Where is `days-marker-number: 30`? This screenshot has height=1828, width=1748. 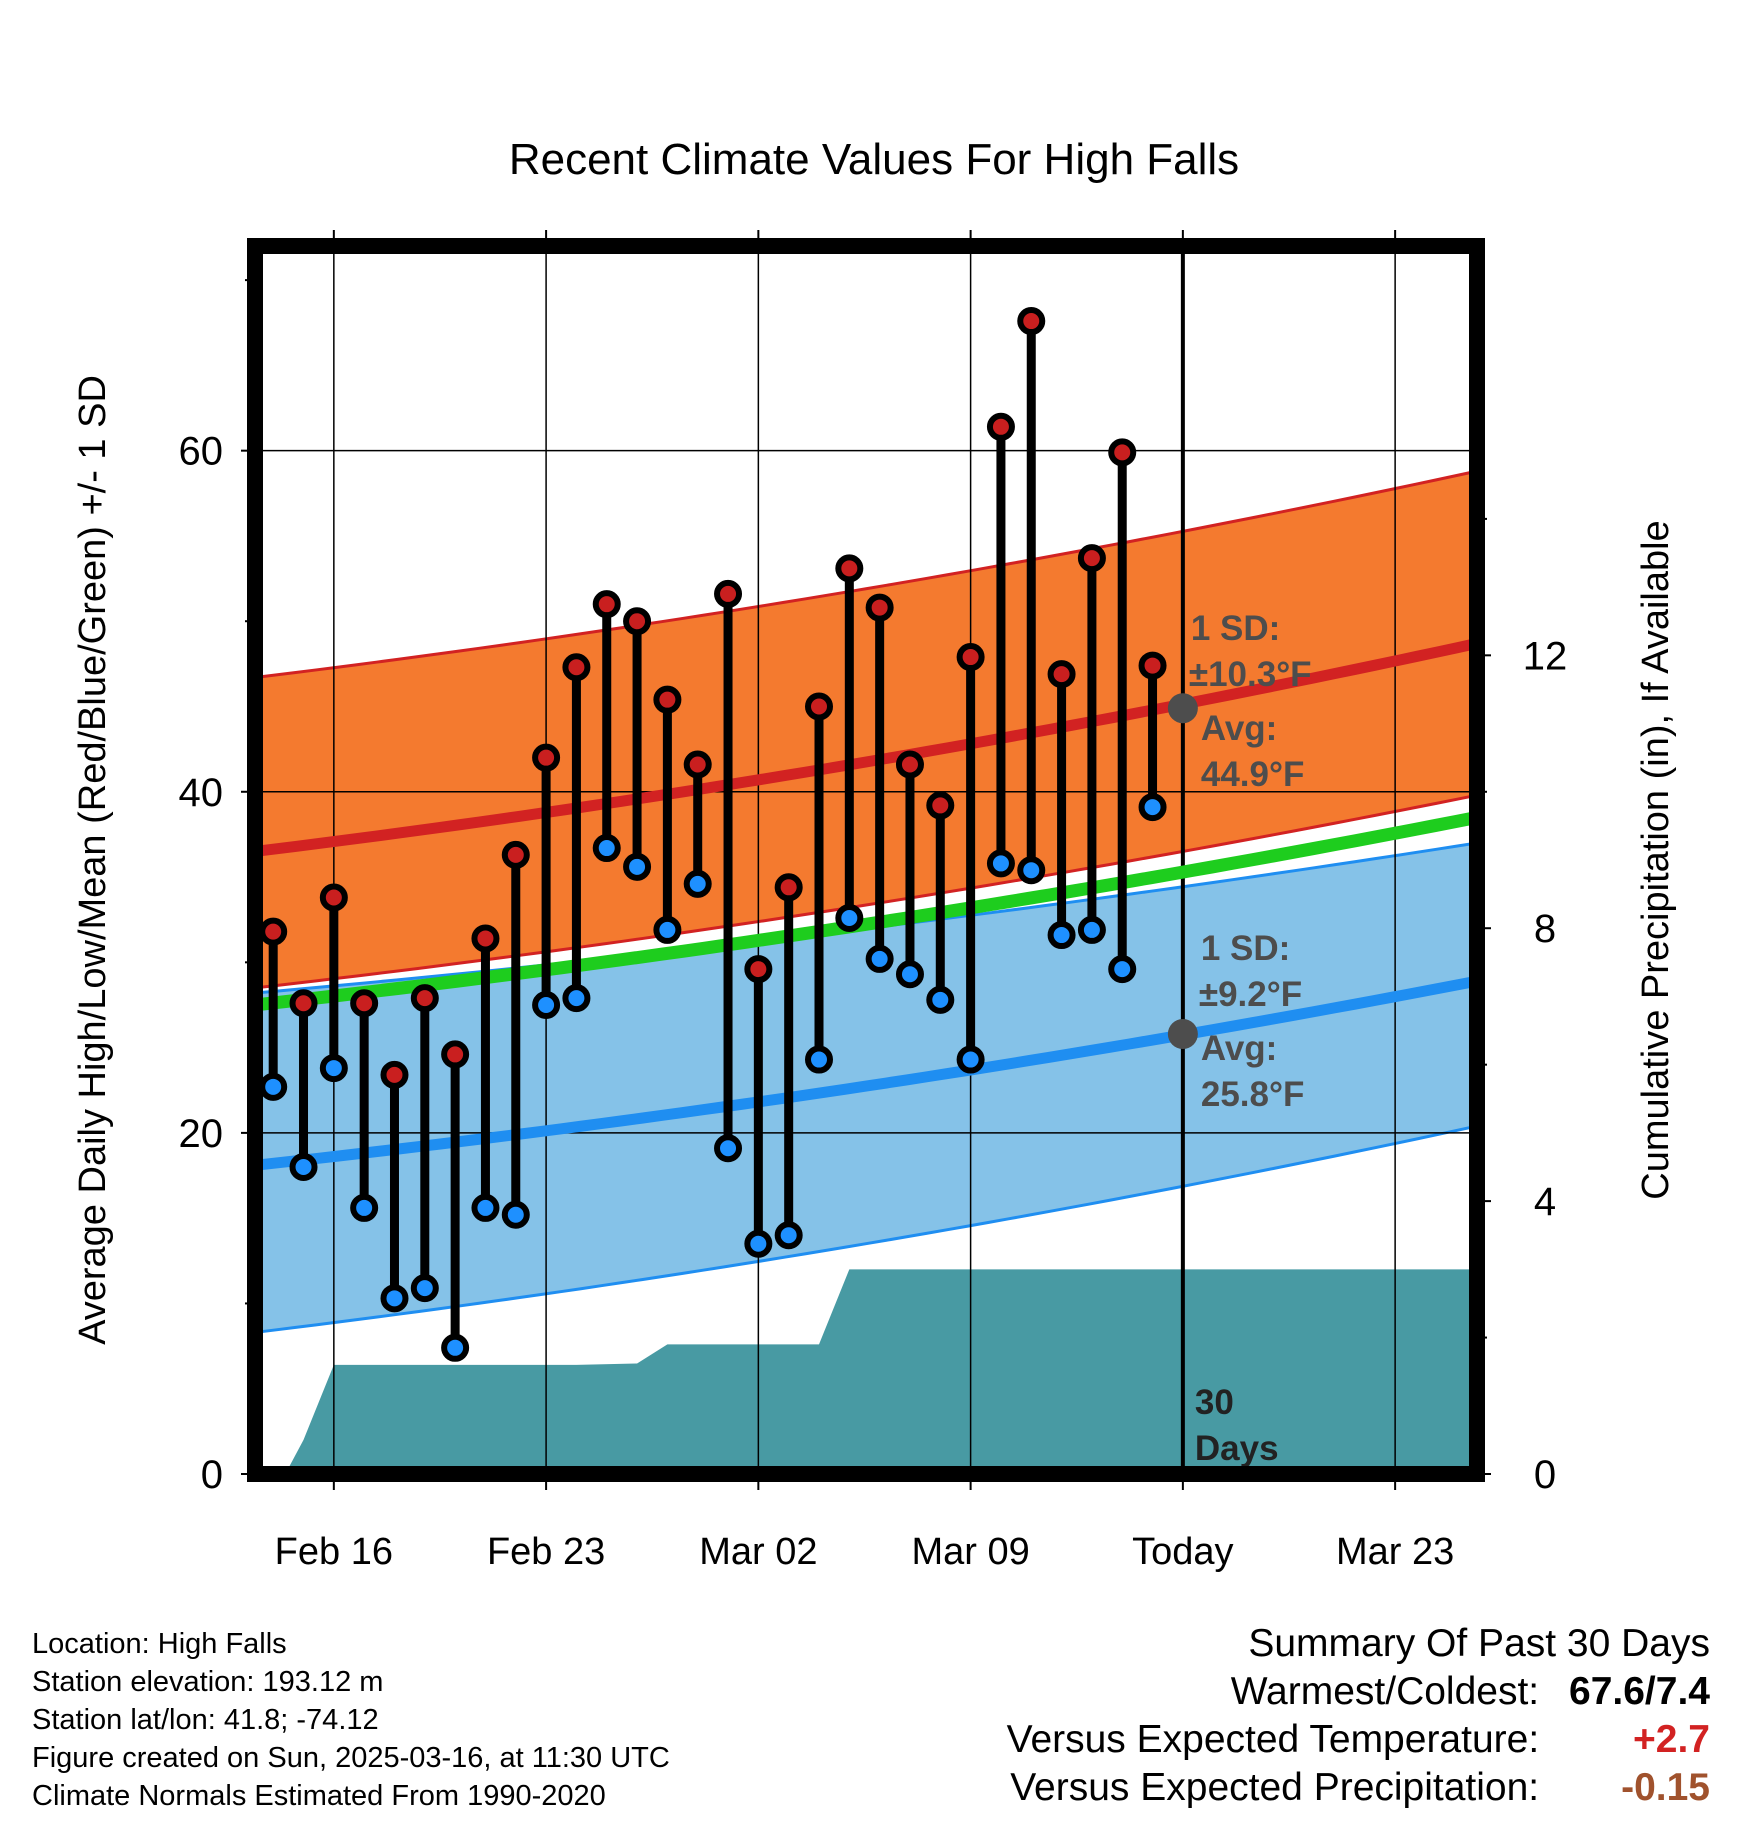
days-marker-number: 30 is located at coordinates (1214, 1402).